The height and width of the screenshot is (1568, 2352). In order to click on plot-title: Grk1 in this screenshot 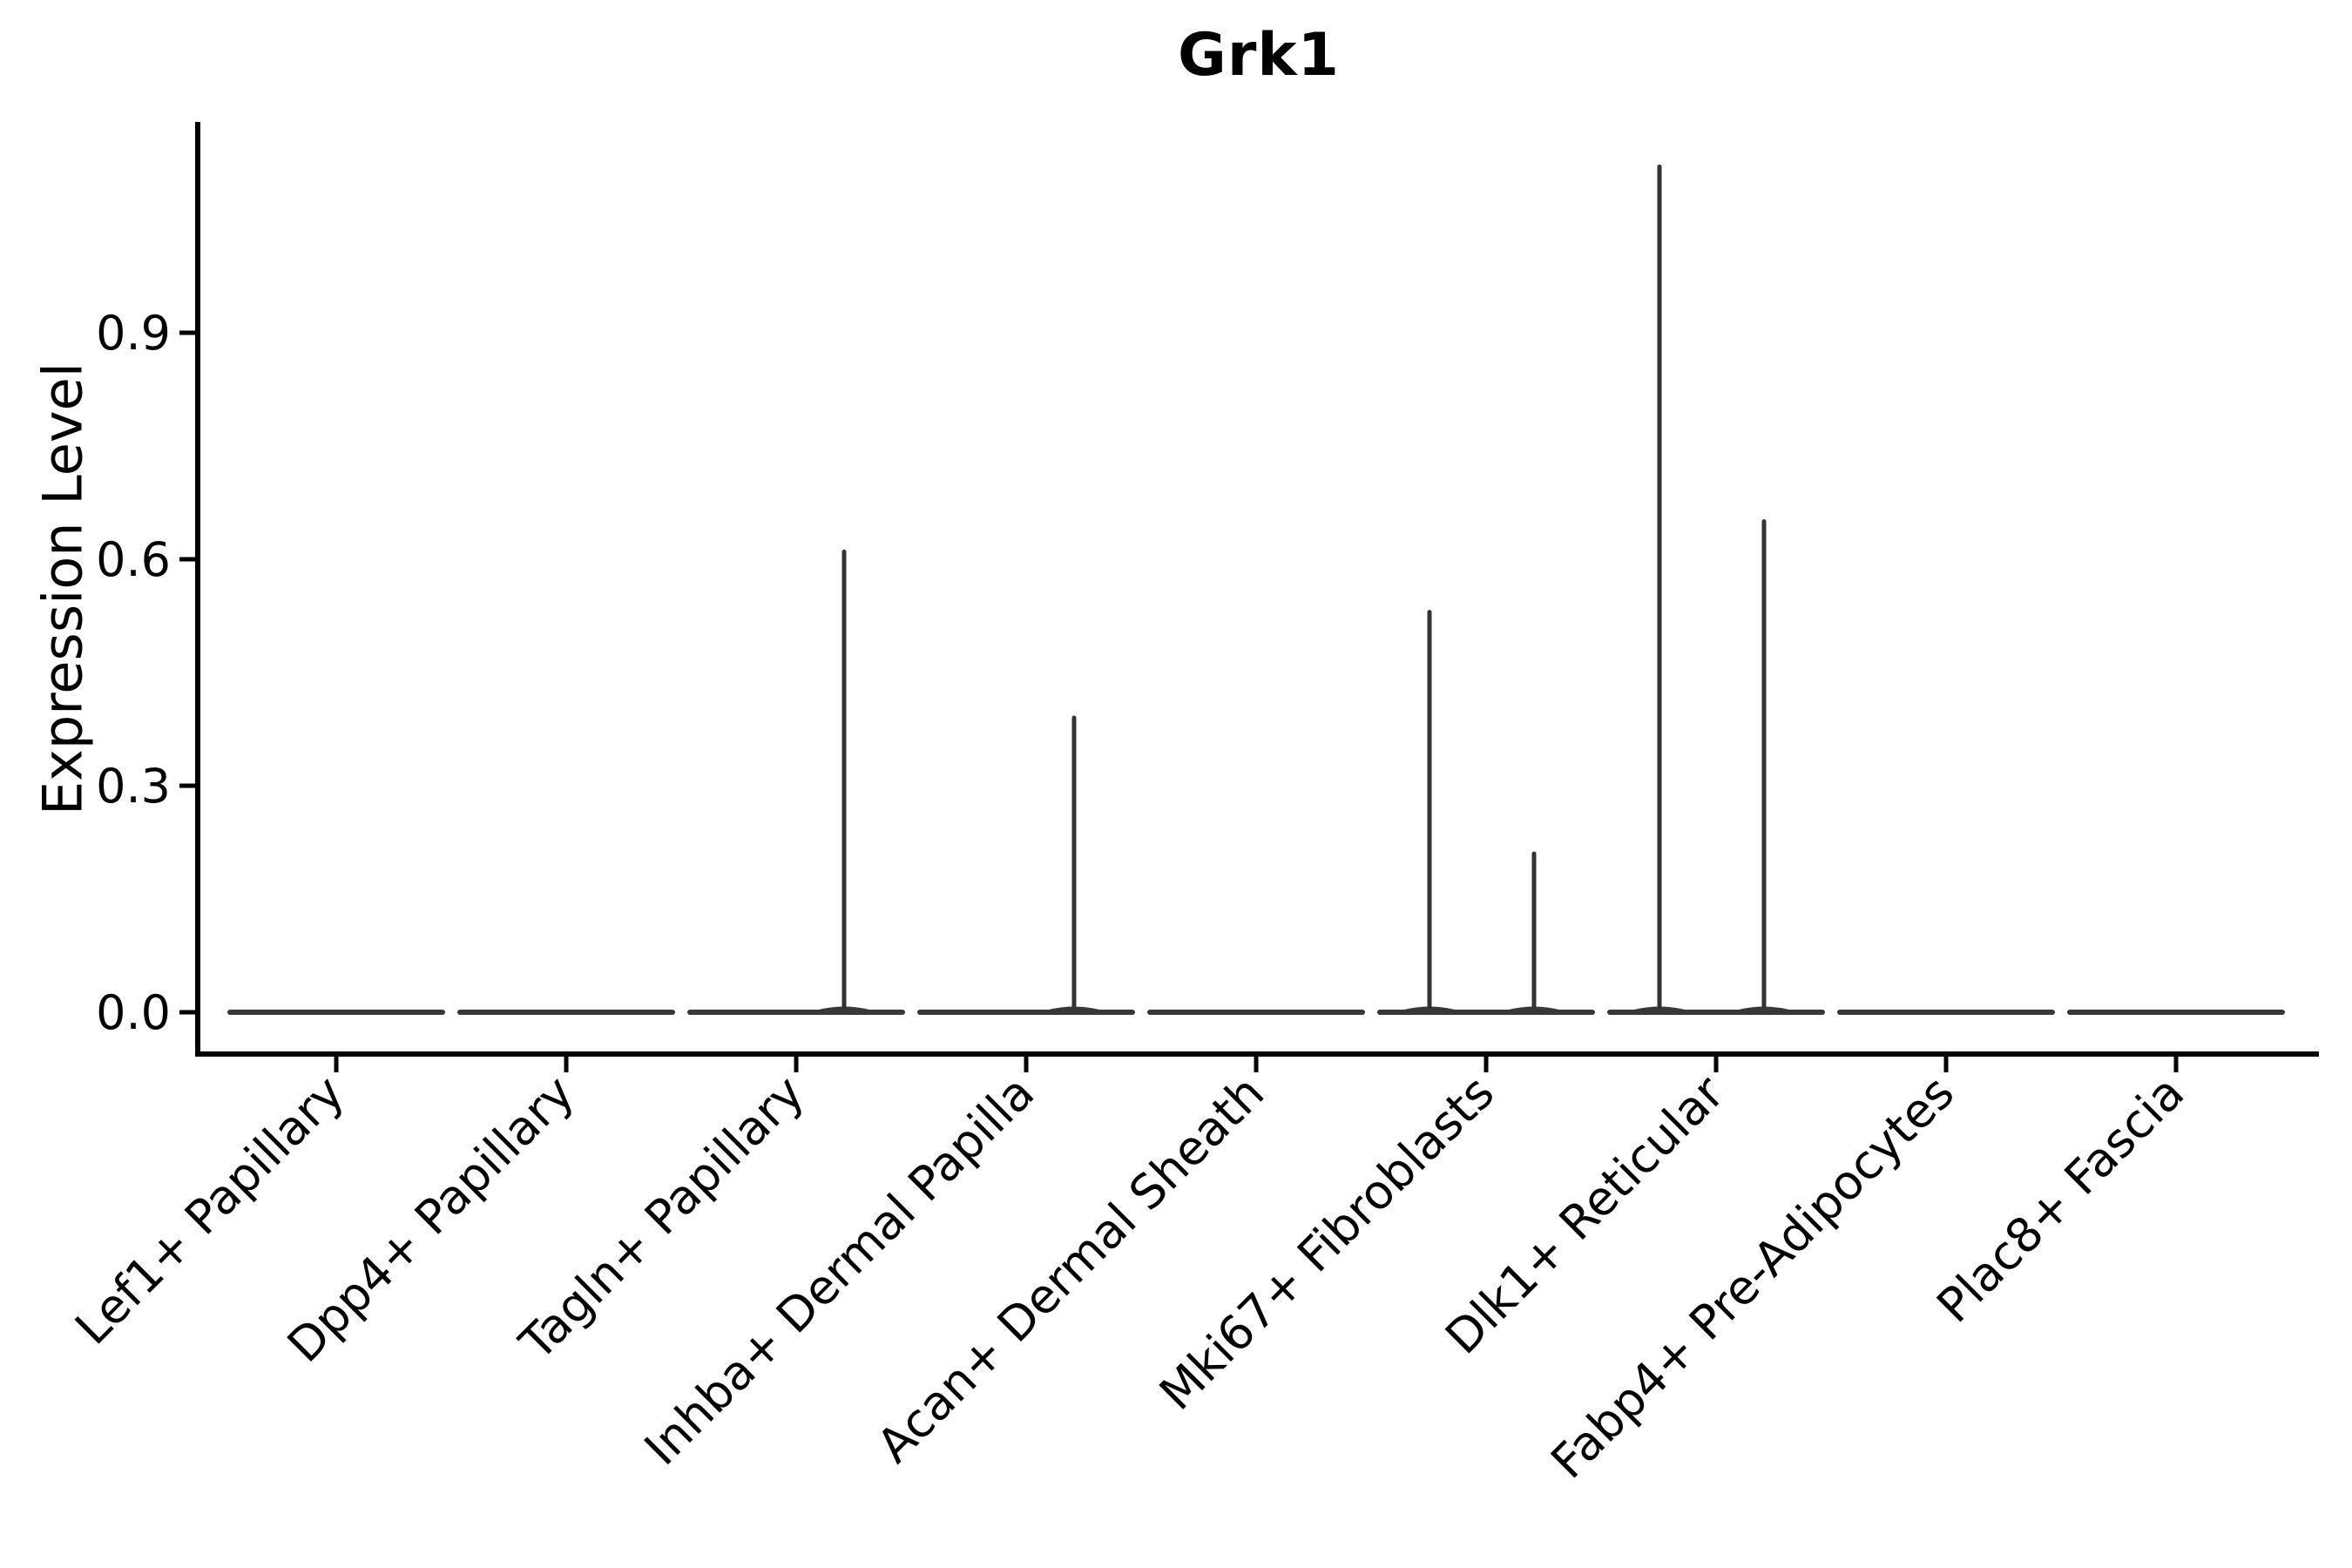, I will do `click(1259, 56)`.